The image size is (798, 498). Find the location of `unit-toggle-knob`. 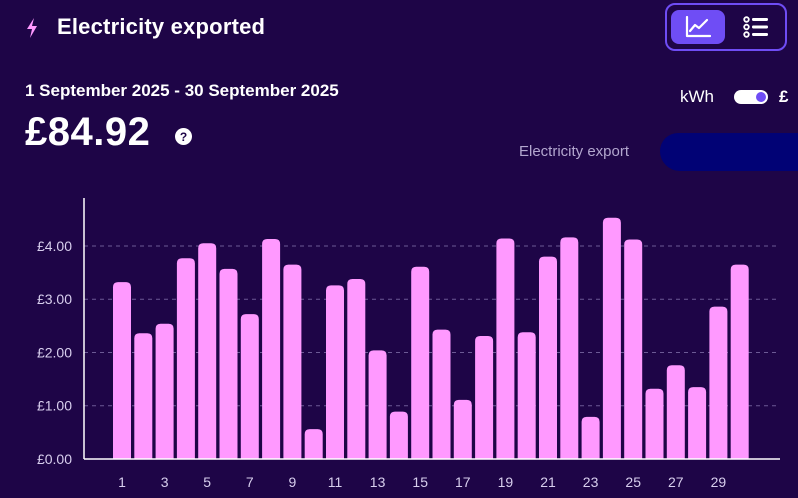

unit-toggle-knob is located at coordinates (761, 97).